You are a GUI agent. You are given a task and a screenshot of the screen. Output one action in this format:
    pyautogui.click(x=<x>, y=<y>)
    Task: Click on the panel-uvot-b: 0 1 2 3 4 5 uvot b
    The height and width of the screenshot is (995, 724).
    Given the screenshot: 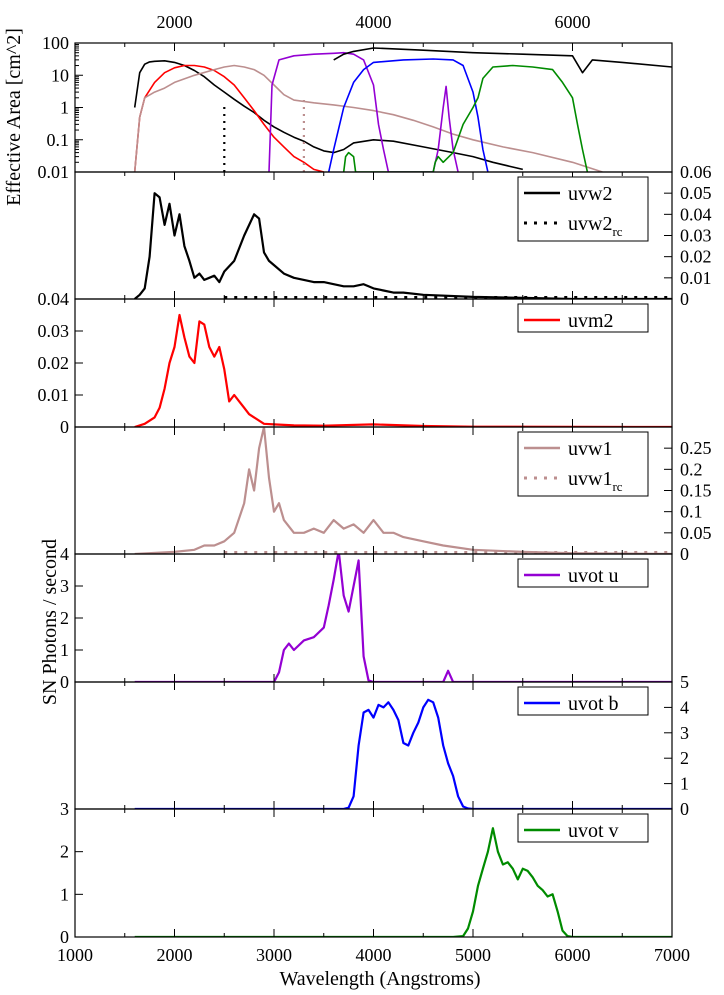 What is the action you would take?
    pyautogui.click(x=381, y=745)
    